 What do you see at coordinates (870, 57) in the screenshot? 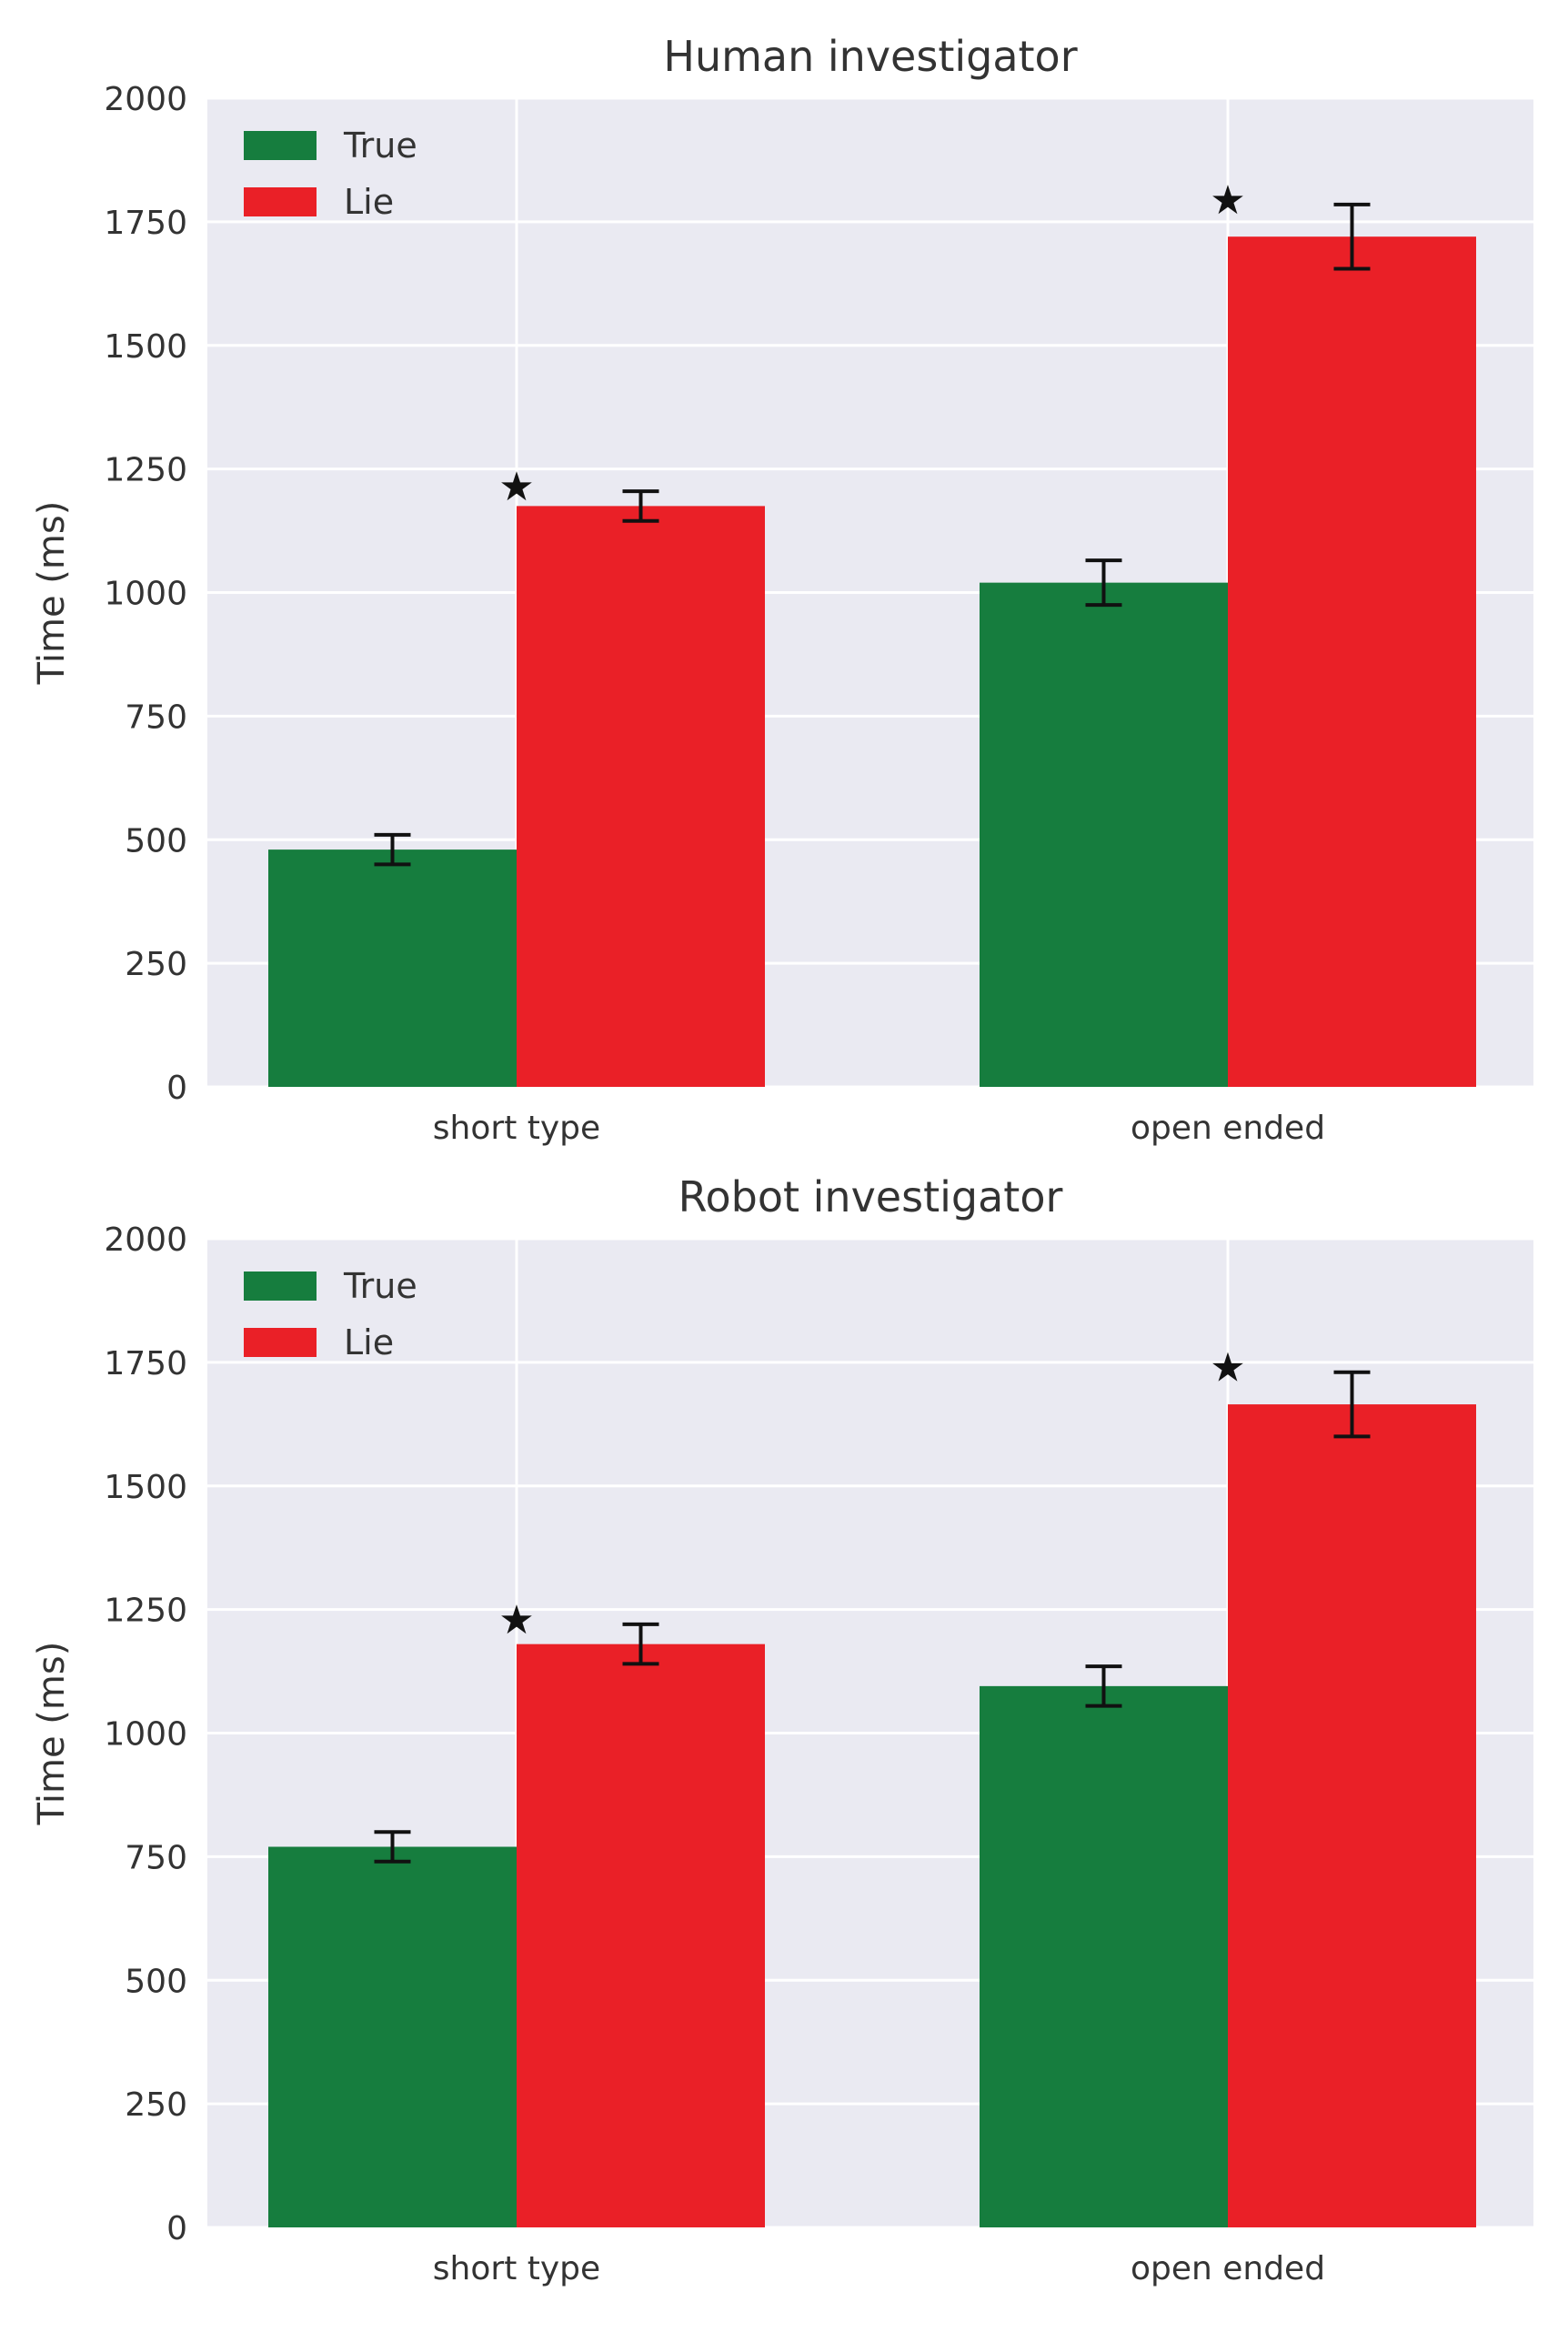
I see `chart-title: Human investigator` at bounding box center [870, 57].